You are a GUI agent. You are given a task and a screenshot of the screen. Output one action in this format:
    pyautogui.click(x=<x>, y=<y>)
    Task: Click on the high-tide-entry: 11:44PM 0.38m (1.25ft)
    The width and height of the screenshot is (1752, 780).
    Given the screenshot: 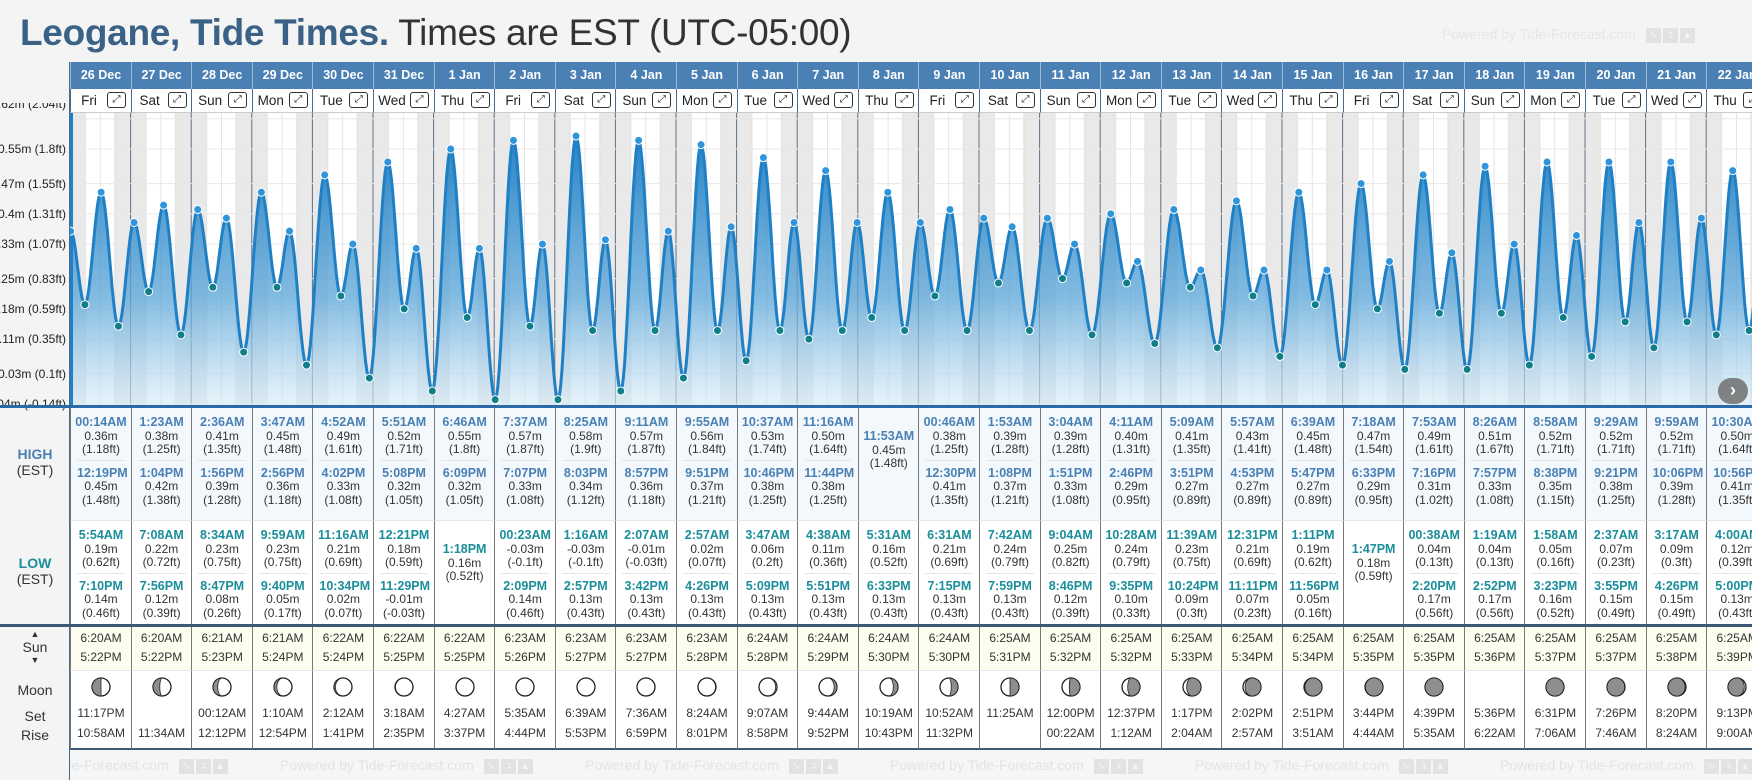 What is the action you would take?
    pyautogui.click(x=829, y=483)
    